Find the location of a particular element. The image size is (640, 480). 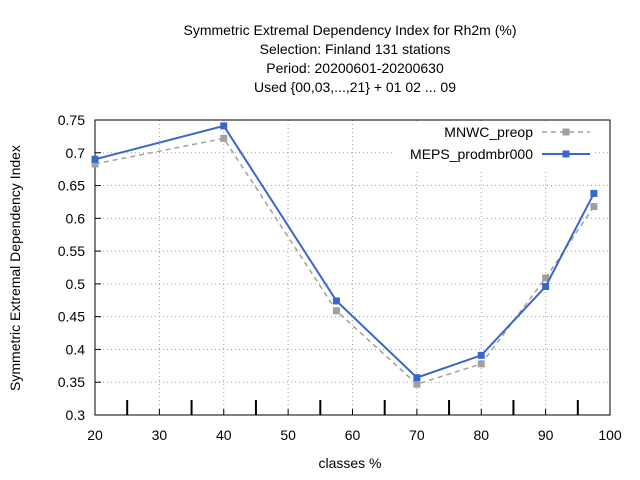

x-tick-label: 90 is located at coordinates (546, 435).